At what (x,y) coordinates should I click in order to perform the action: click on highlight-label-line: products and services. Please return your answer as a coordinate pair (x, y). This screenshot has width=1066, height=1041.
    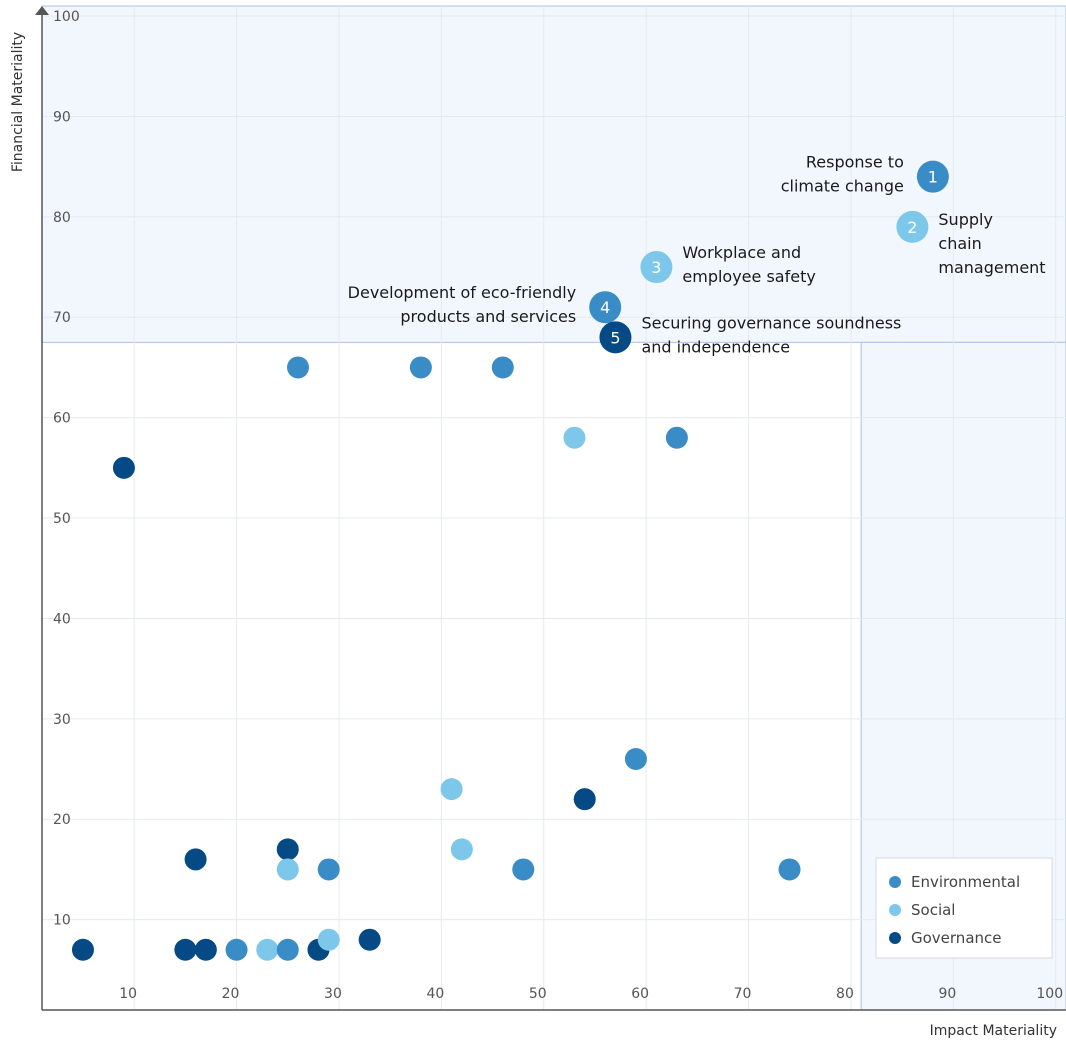
    Looking at the image, I should click on (488, 316).